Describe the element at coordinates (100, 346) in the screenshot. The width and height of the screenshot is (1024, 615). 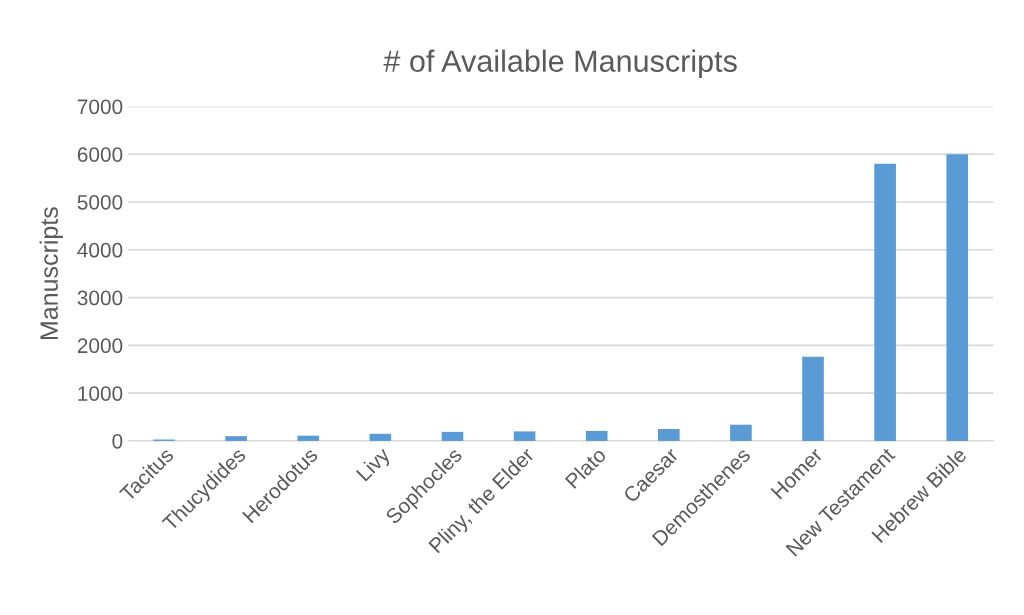
I see `y-tick-label: 2000` at that location.